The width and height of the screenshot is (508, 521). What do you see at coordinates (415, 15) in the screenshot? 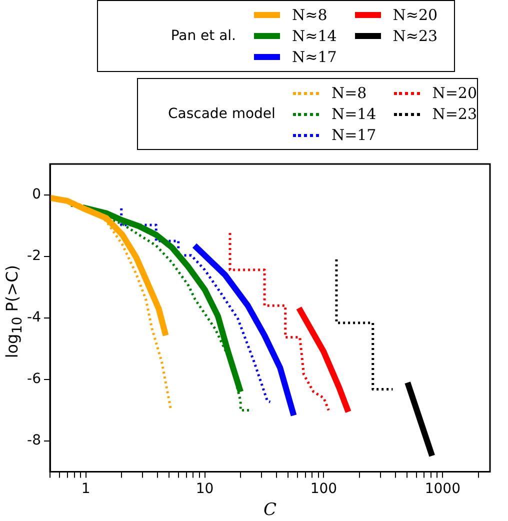
I see `legend-label: N≈20` at bounding box center [415, 15].